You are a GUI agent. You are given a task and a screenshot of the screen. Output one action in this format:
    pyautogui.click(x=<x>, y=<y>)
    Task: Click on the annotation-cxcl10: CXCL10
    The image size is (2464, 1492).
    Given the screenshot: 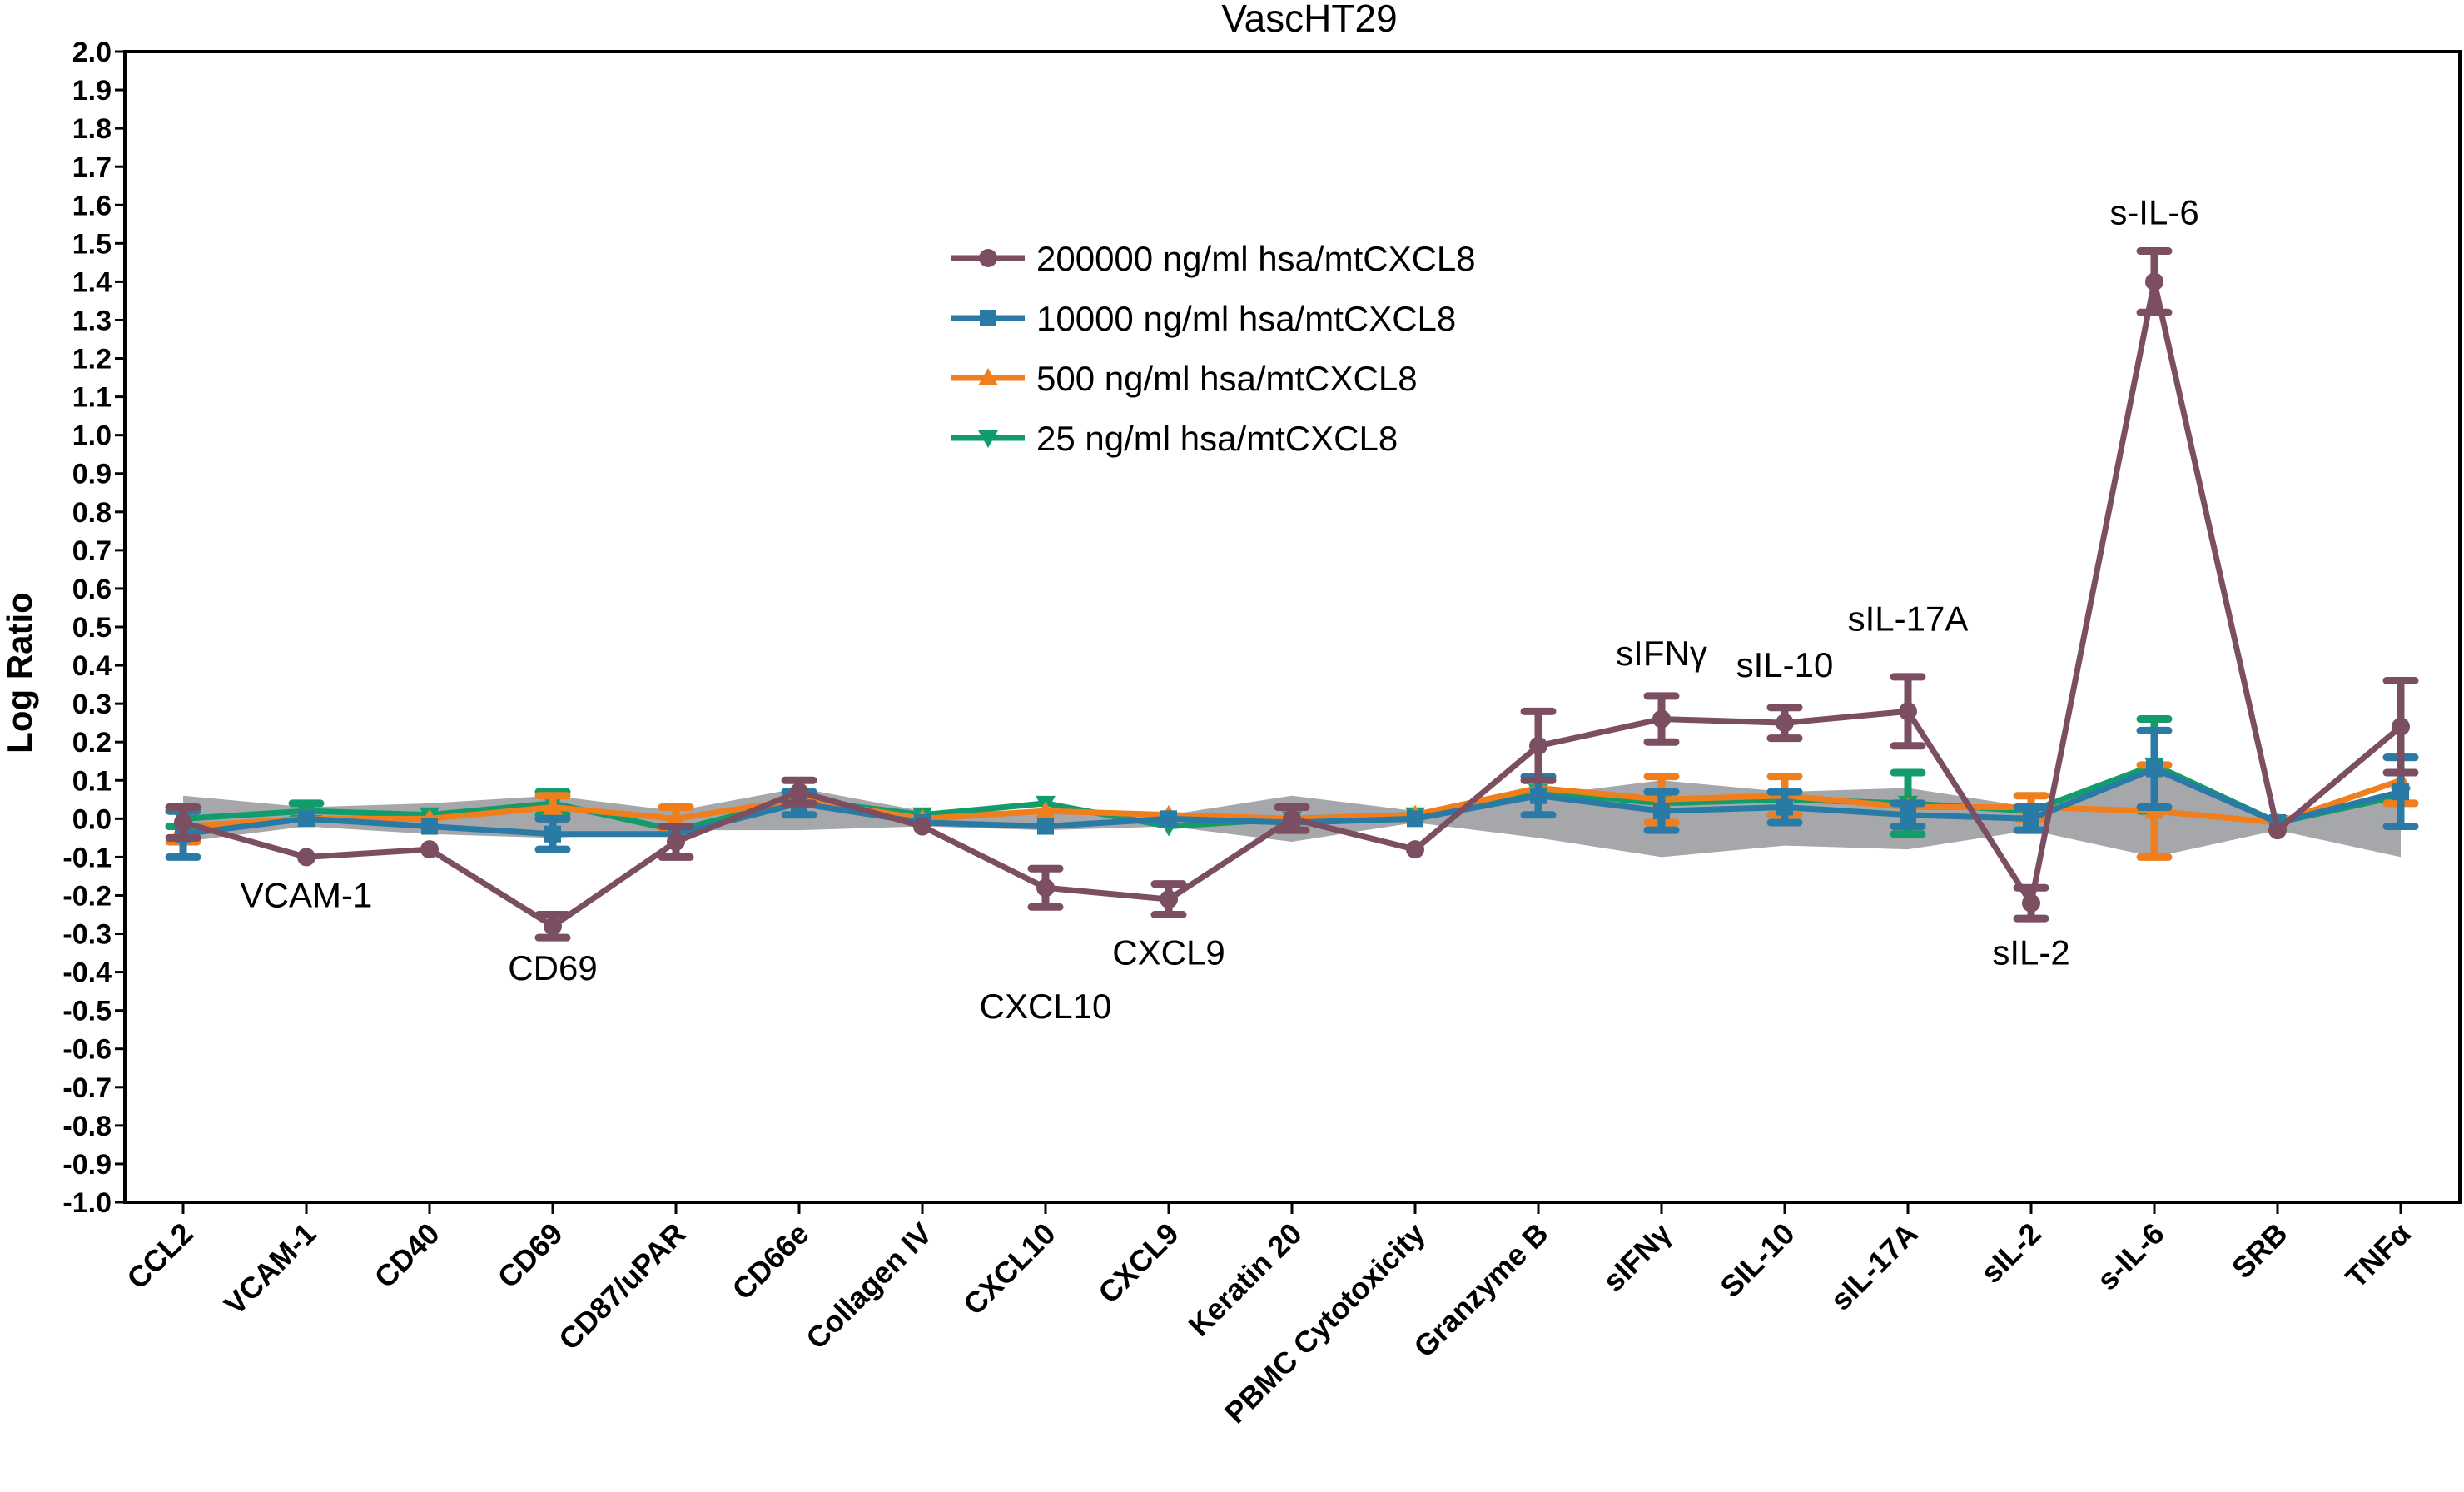 What is the action you would take?
    pyautogui.click(x=1046, y=1006)
    